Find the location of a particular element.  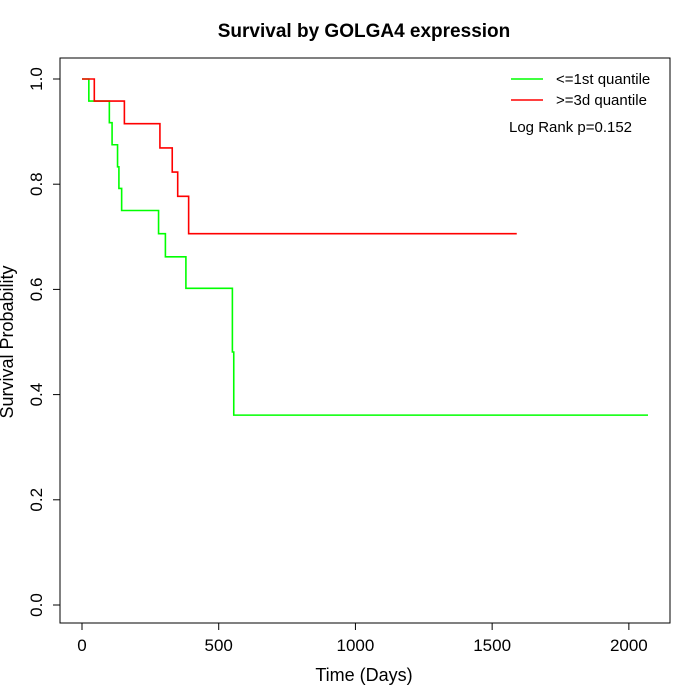

y-tick-label: 0.6 is located at coordinates (36, 290).